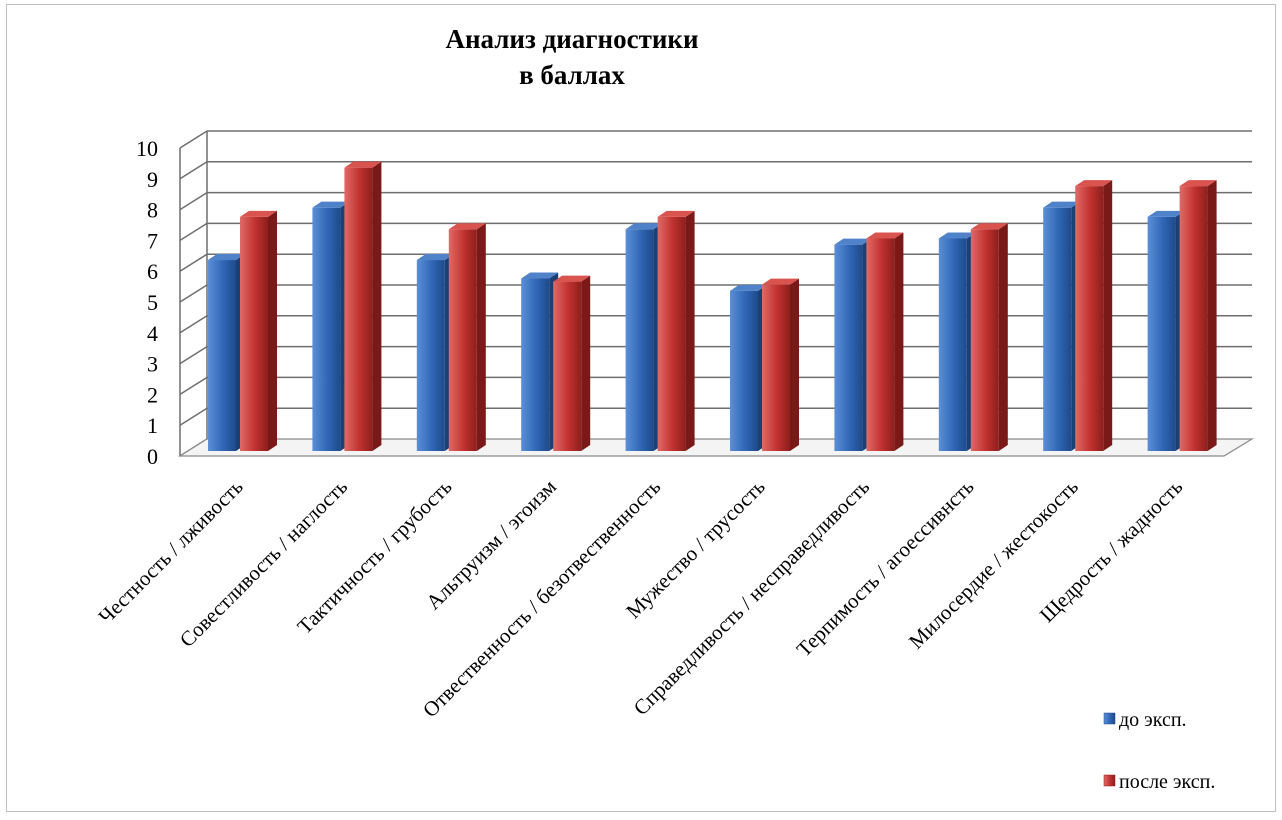 This screenshot has width=1282, height=820. Describe the element at coordinates (571, 57) in the screenshot. I see `chart-title: Анализ диагностики в баллах` at that location.